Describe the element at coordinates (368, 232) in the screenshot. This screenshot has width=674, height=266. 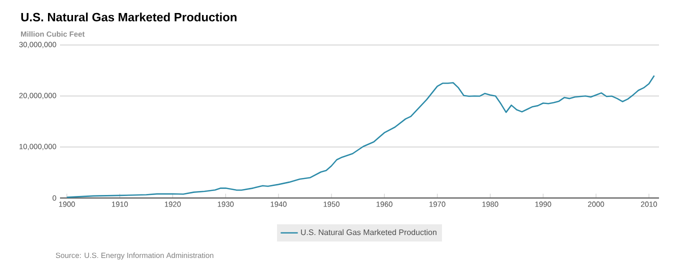
I see `legend-label: U.S. Natural Gas Marketed Production` at that location.